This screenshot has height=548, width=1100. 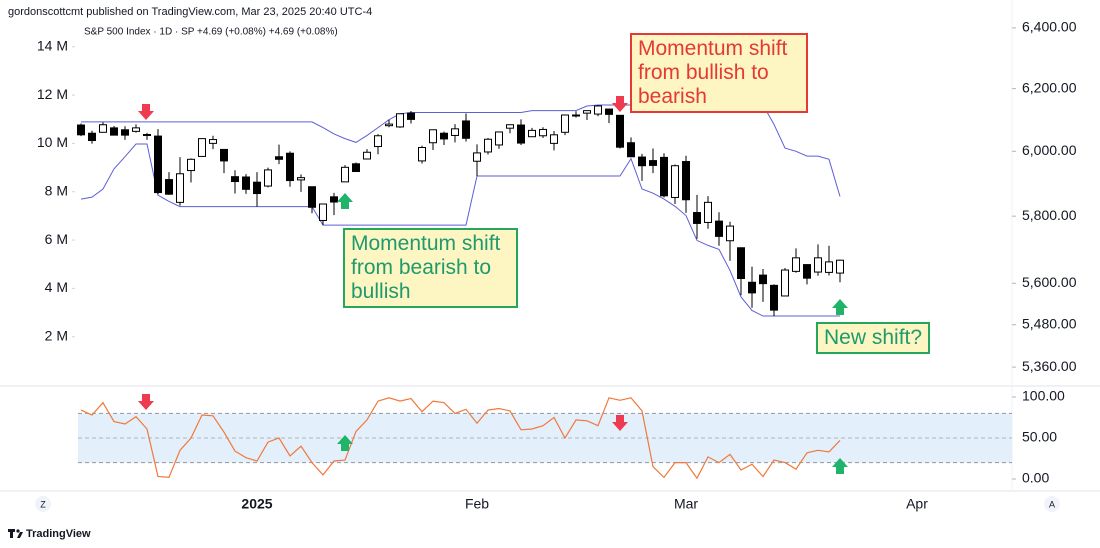 I want to click on y-tick-label: 6,000.00, so click(x=1049, y=150).